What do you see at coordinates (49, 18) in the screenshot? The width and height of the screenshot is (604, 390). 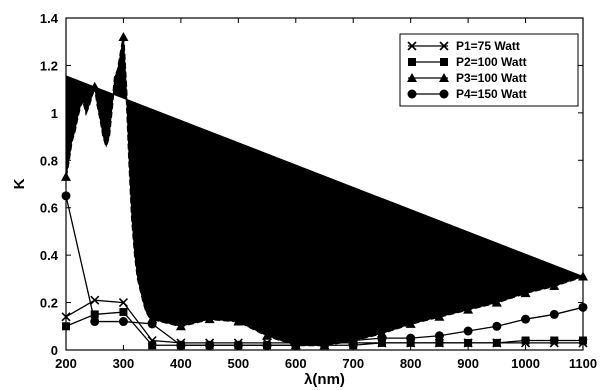 I see `y-tick-label: 1.4` at bounding box center [49, 18].